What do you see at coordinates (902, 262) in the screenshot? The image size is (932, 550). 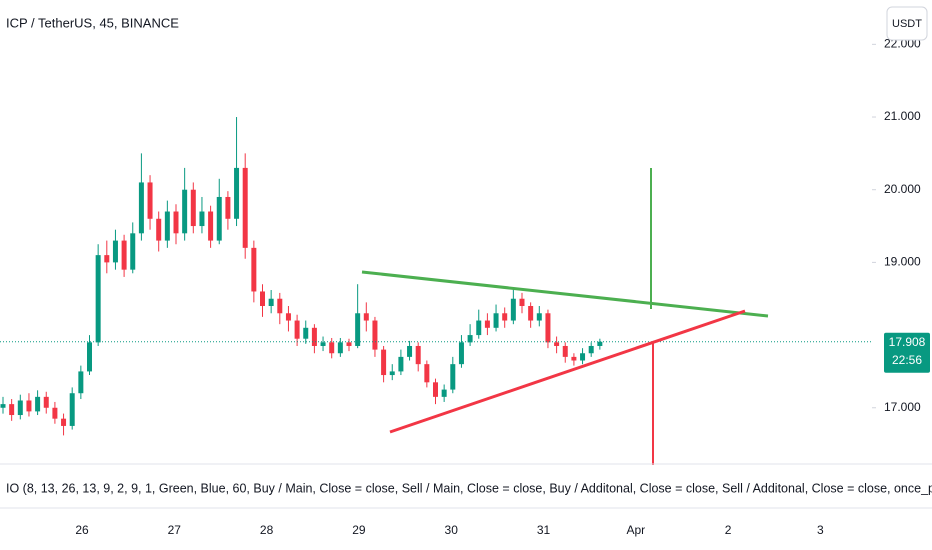 I see `y-tick-label: 19.000` at bounding box center [902, 262].